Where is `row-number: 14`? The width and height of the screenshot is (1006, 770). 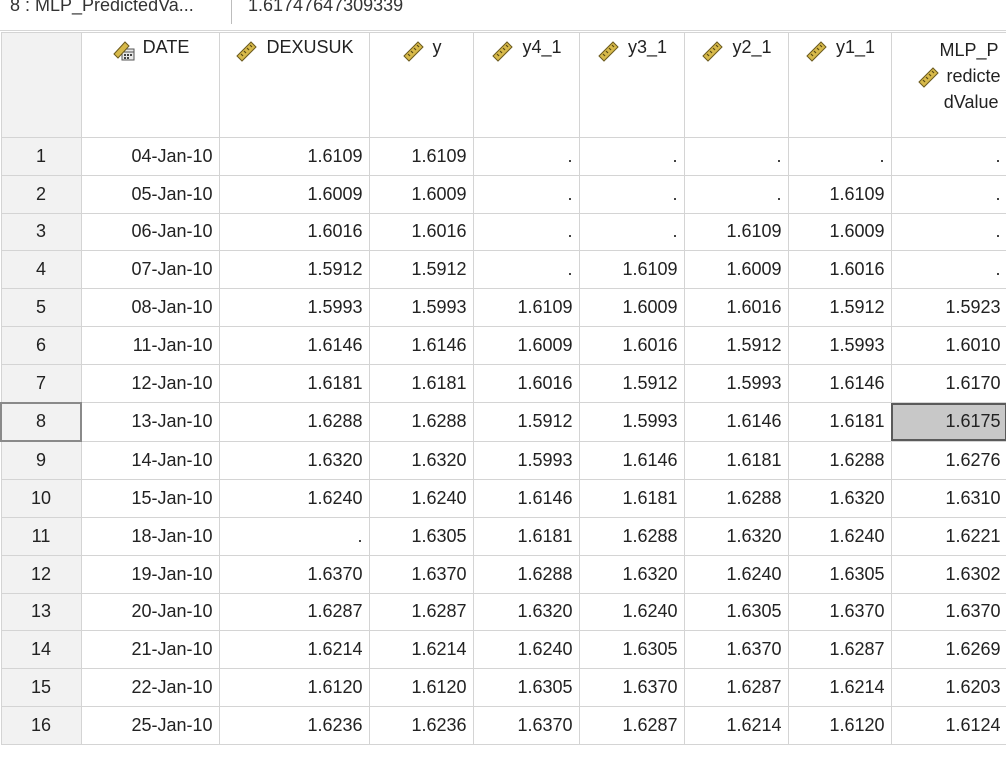 row-number: 14 is located at coordinates (41, 650).